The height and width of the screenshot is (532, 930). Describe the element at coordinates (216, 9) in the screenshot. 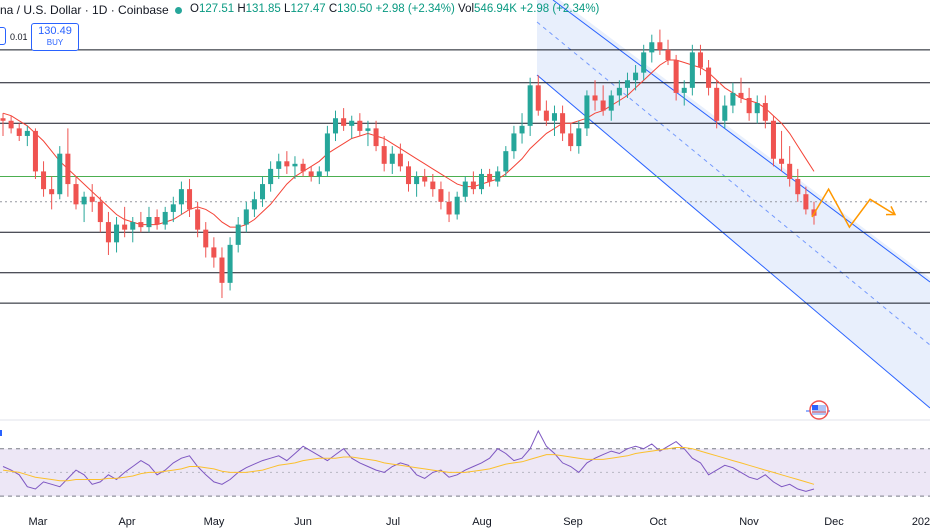

I see `open-value: 127.51` at that location.